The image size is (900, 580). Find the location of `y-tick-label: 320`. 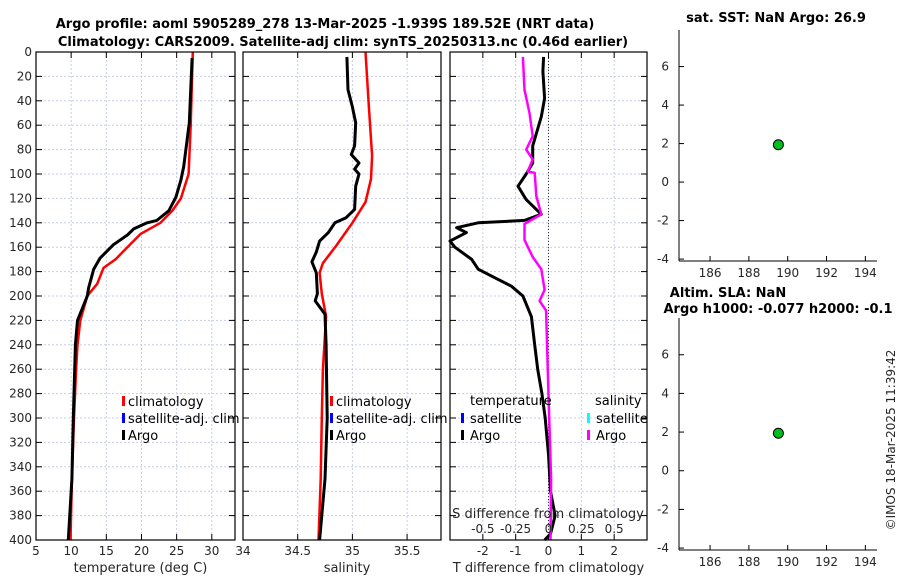

y-tick-label: 320 is located at coordinates (20, 442).